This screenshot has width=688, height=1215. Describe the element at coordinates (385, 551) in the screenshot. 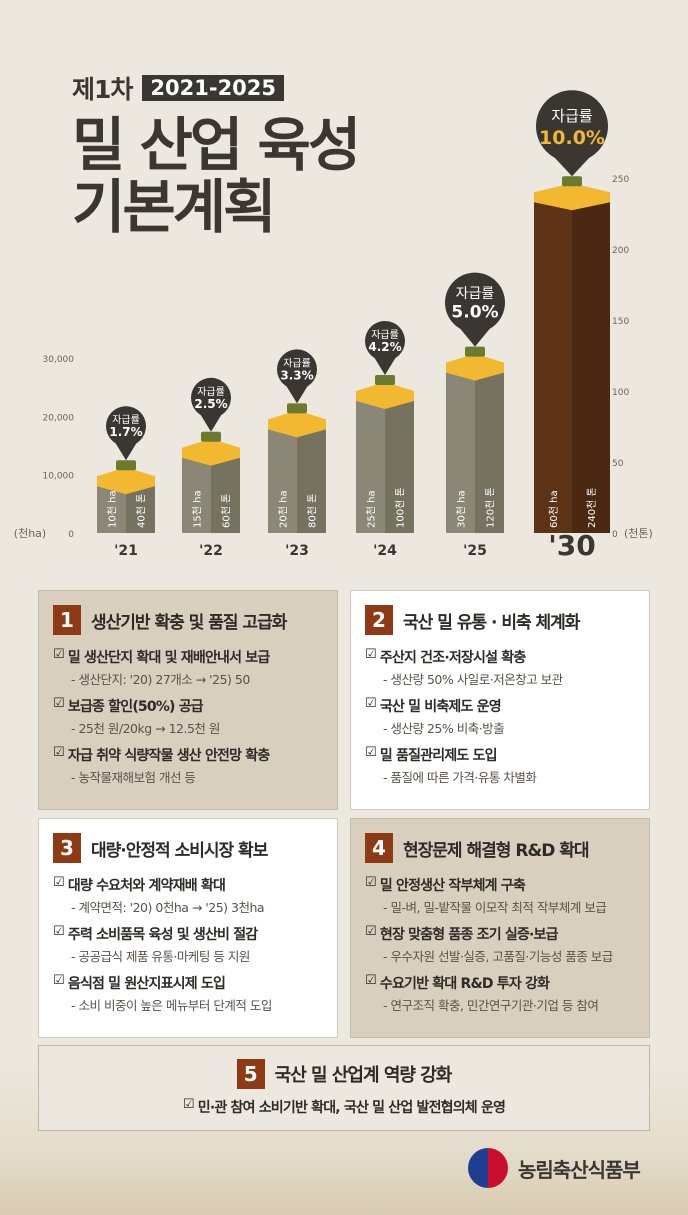

I see `category-label: '24` at that location.